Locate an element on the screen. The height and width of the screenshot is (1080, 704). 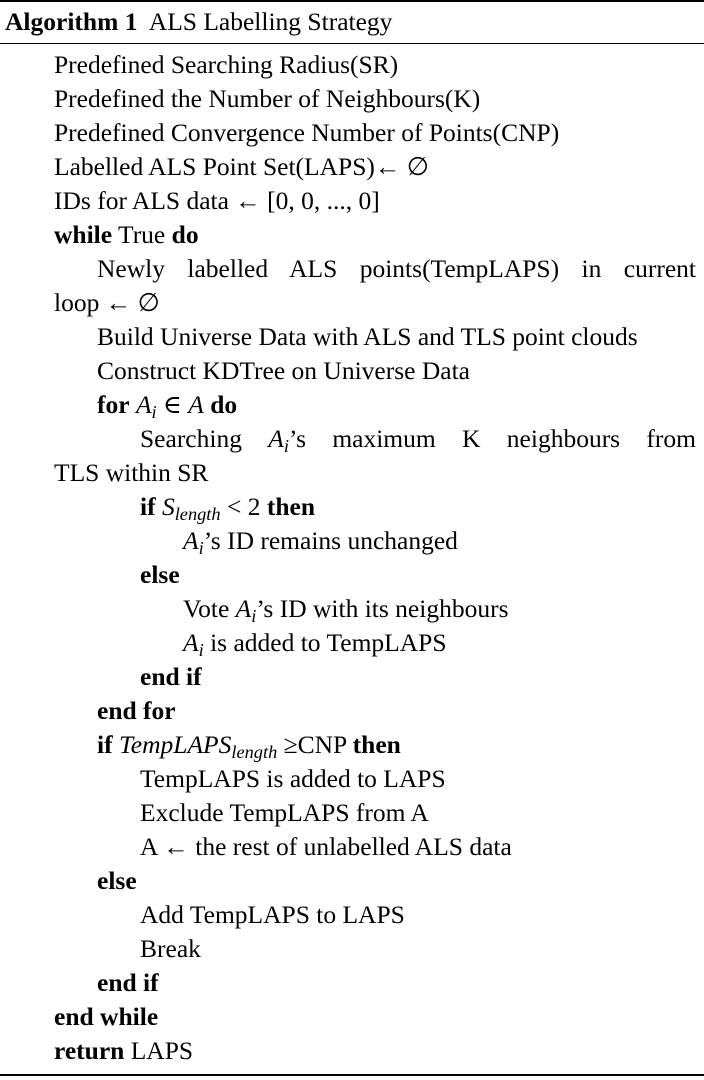
while-condition: True is located at coordinates (142, 234).